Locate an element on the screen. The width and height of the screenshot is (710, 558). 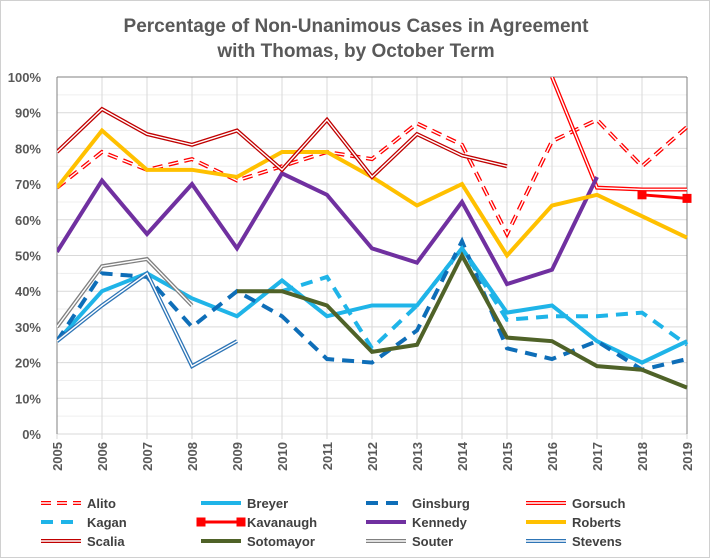
legend-item-gorsuch: Gorsuch is located at coordinates (576, 503).